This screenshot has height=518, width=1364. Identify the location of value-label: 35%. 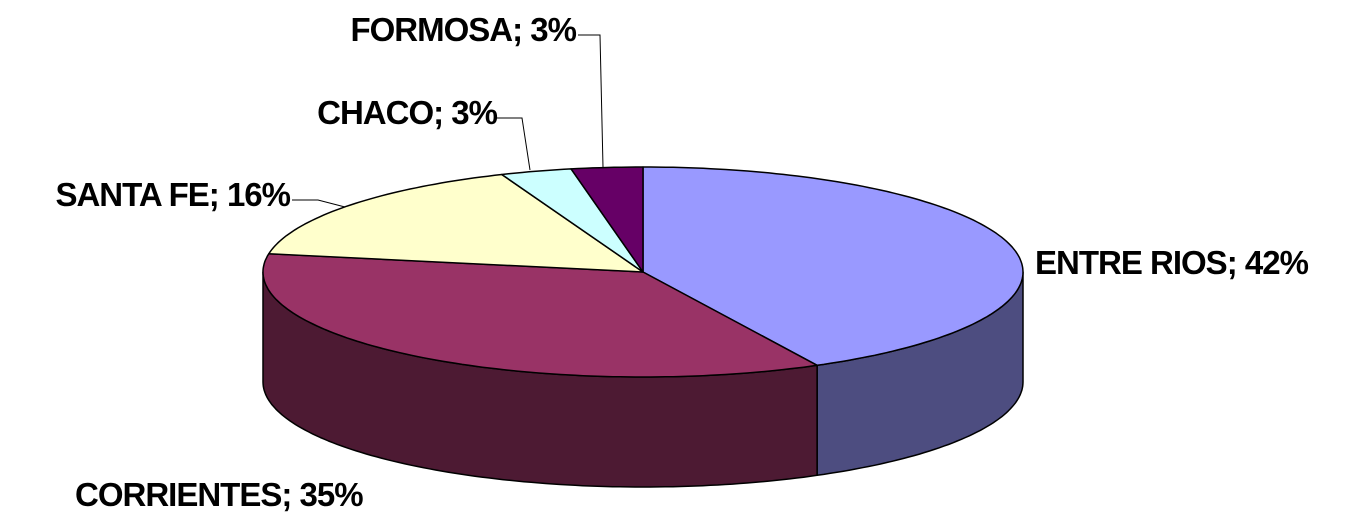
(332, 494).